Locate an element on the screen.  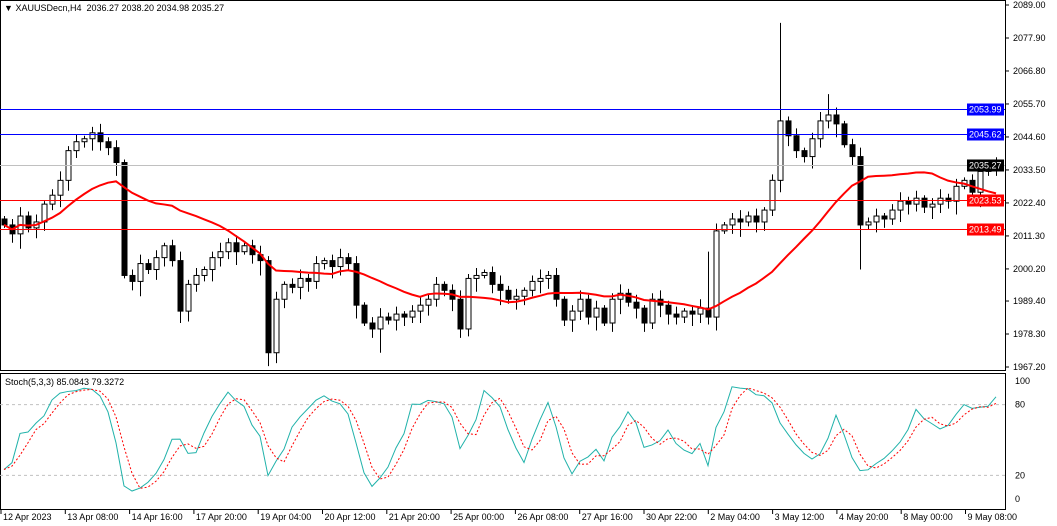
stoch-scale-label: 0 is located at coordinates (1017, 499).